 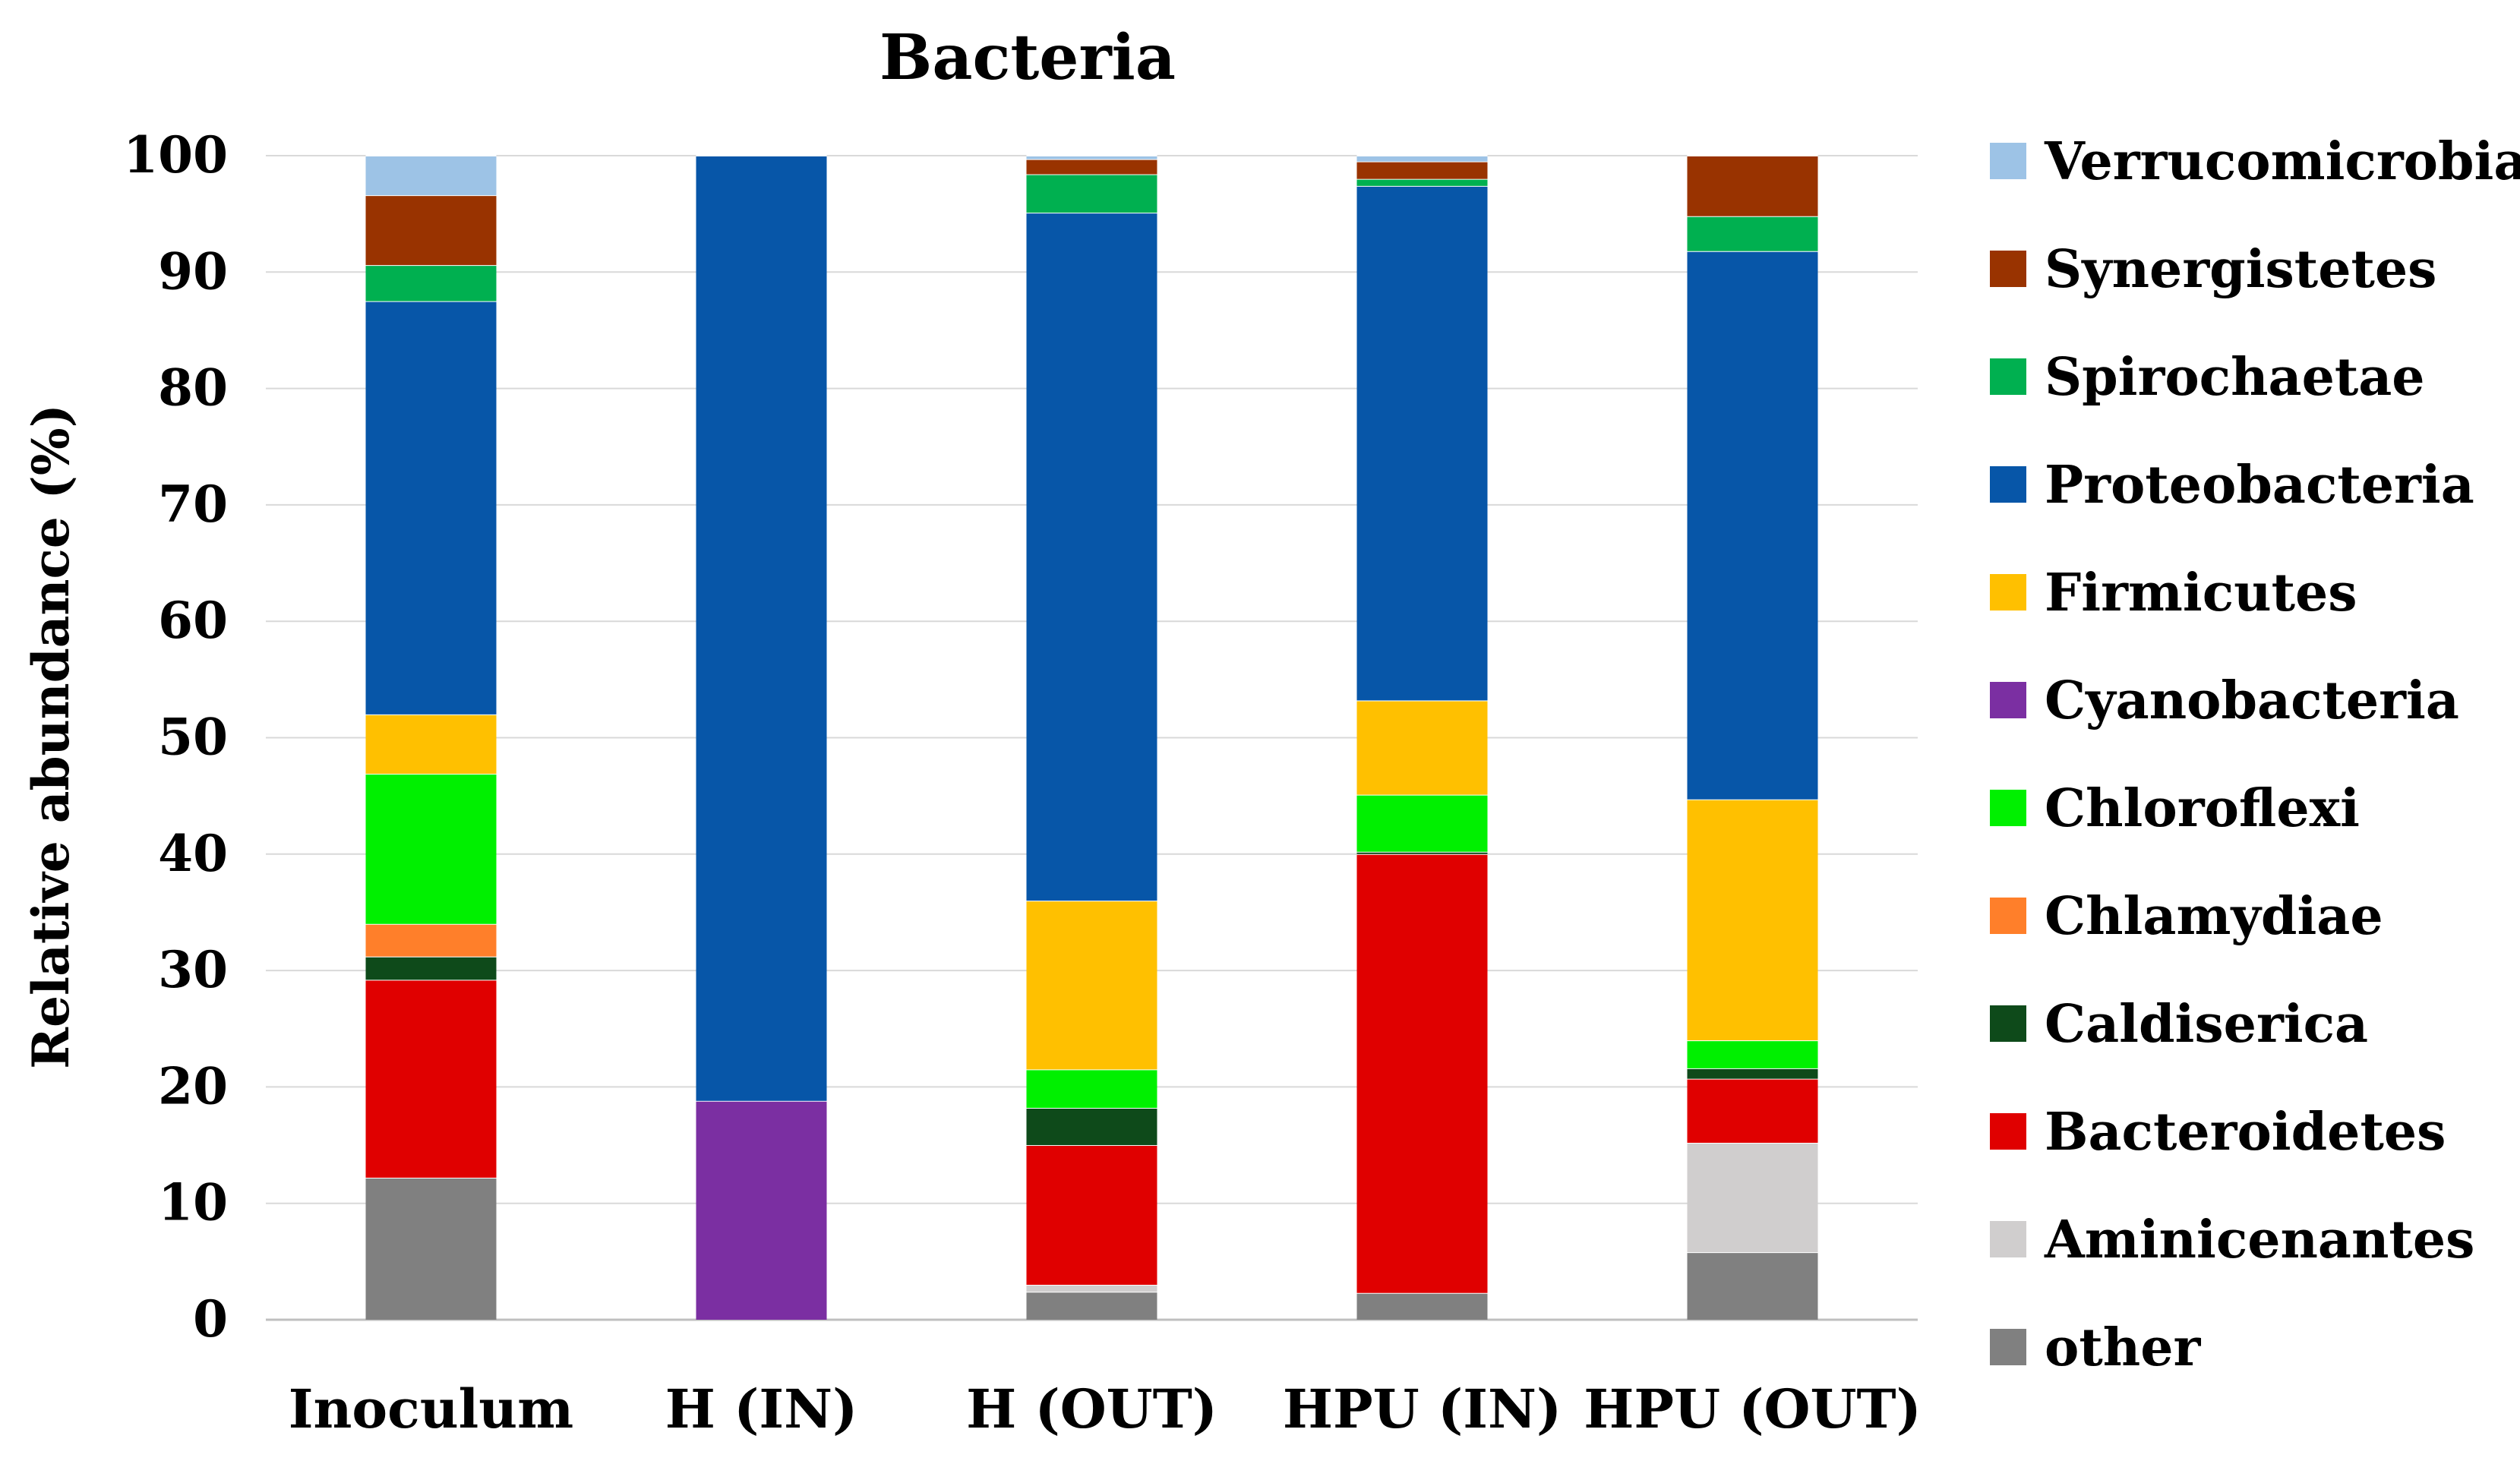 What do you see at coordinates (1753, 1408) in the screenshot?
I see `x-tick-label: HPU (OUT)` at bounding box center [1753, 1408].